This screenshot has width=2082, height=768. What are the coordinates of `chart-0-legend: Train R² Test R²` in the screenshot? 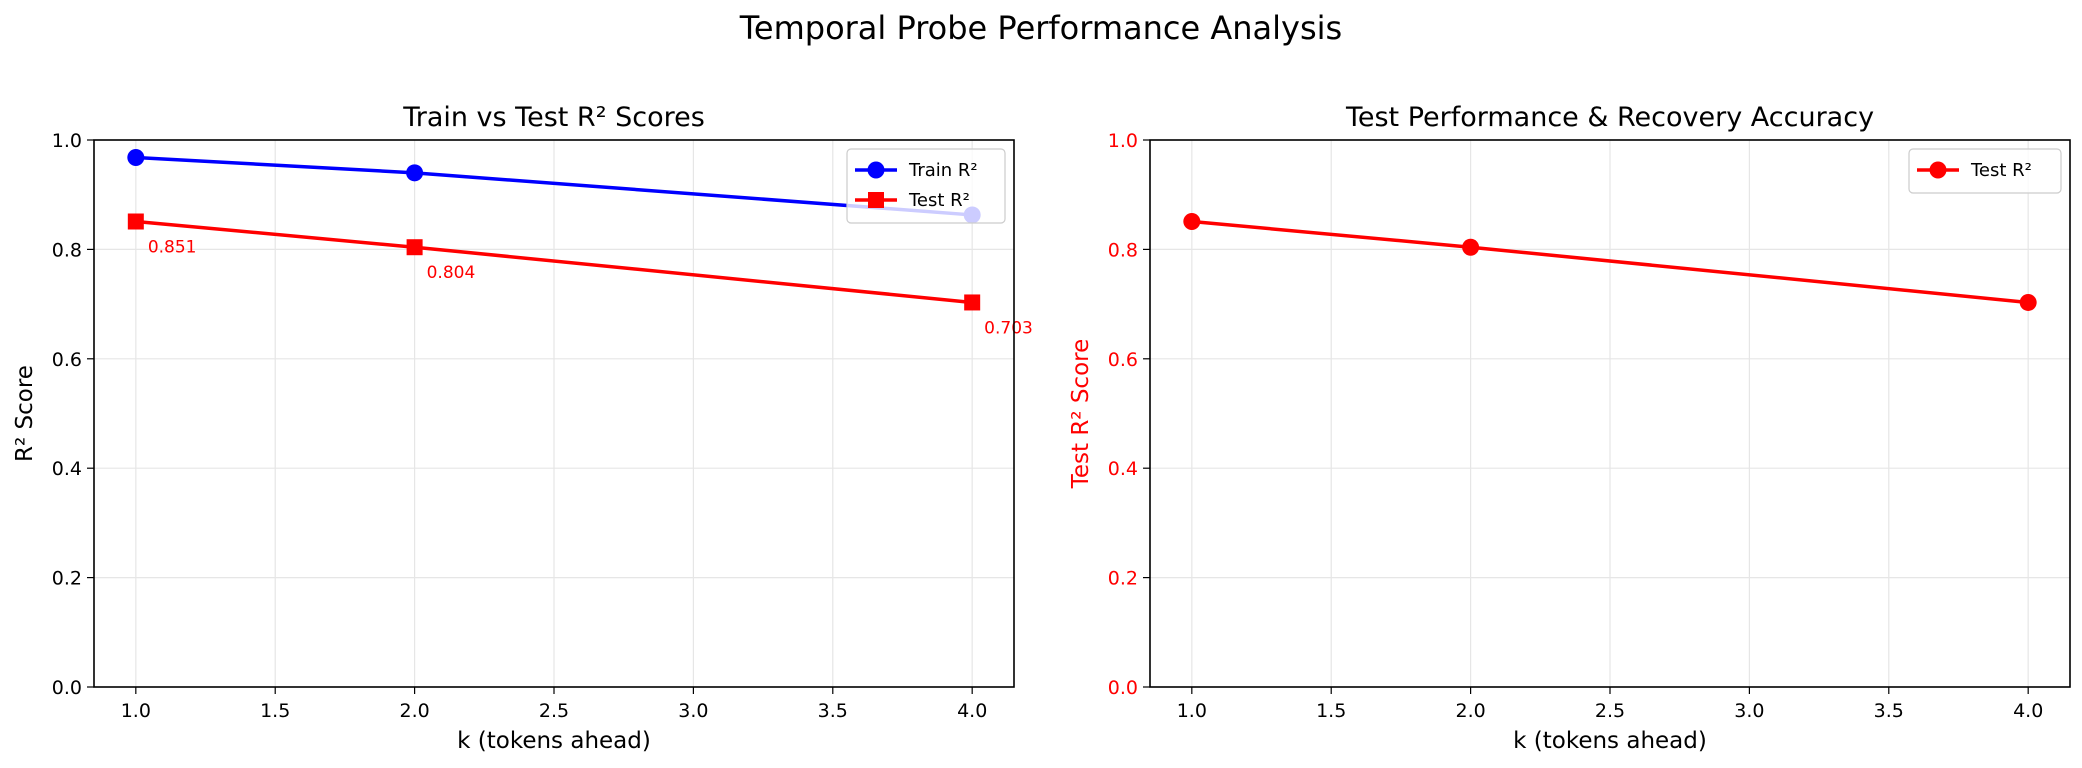 It's located at (926, 186).